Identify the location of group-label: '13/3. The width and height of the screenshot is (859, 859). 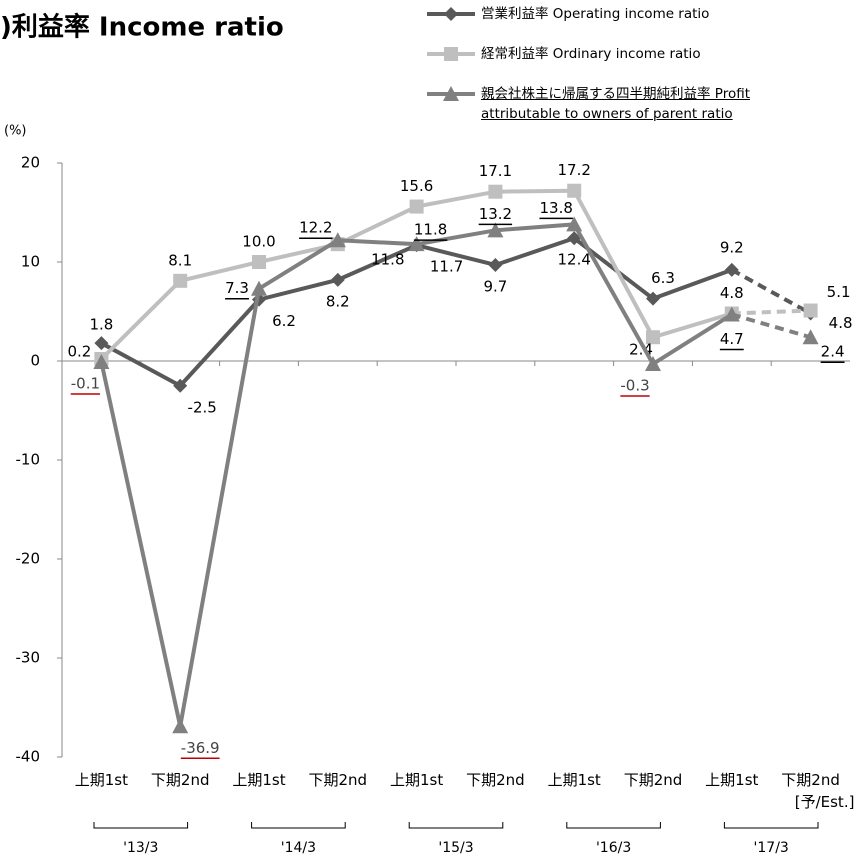
(140, 848).